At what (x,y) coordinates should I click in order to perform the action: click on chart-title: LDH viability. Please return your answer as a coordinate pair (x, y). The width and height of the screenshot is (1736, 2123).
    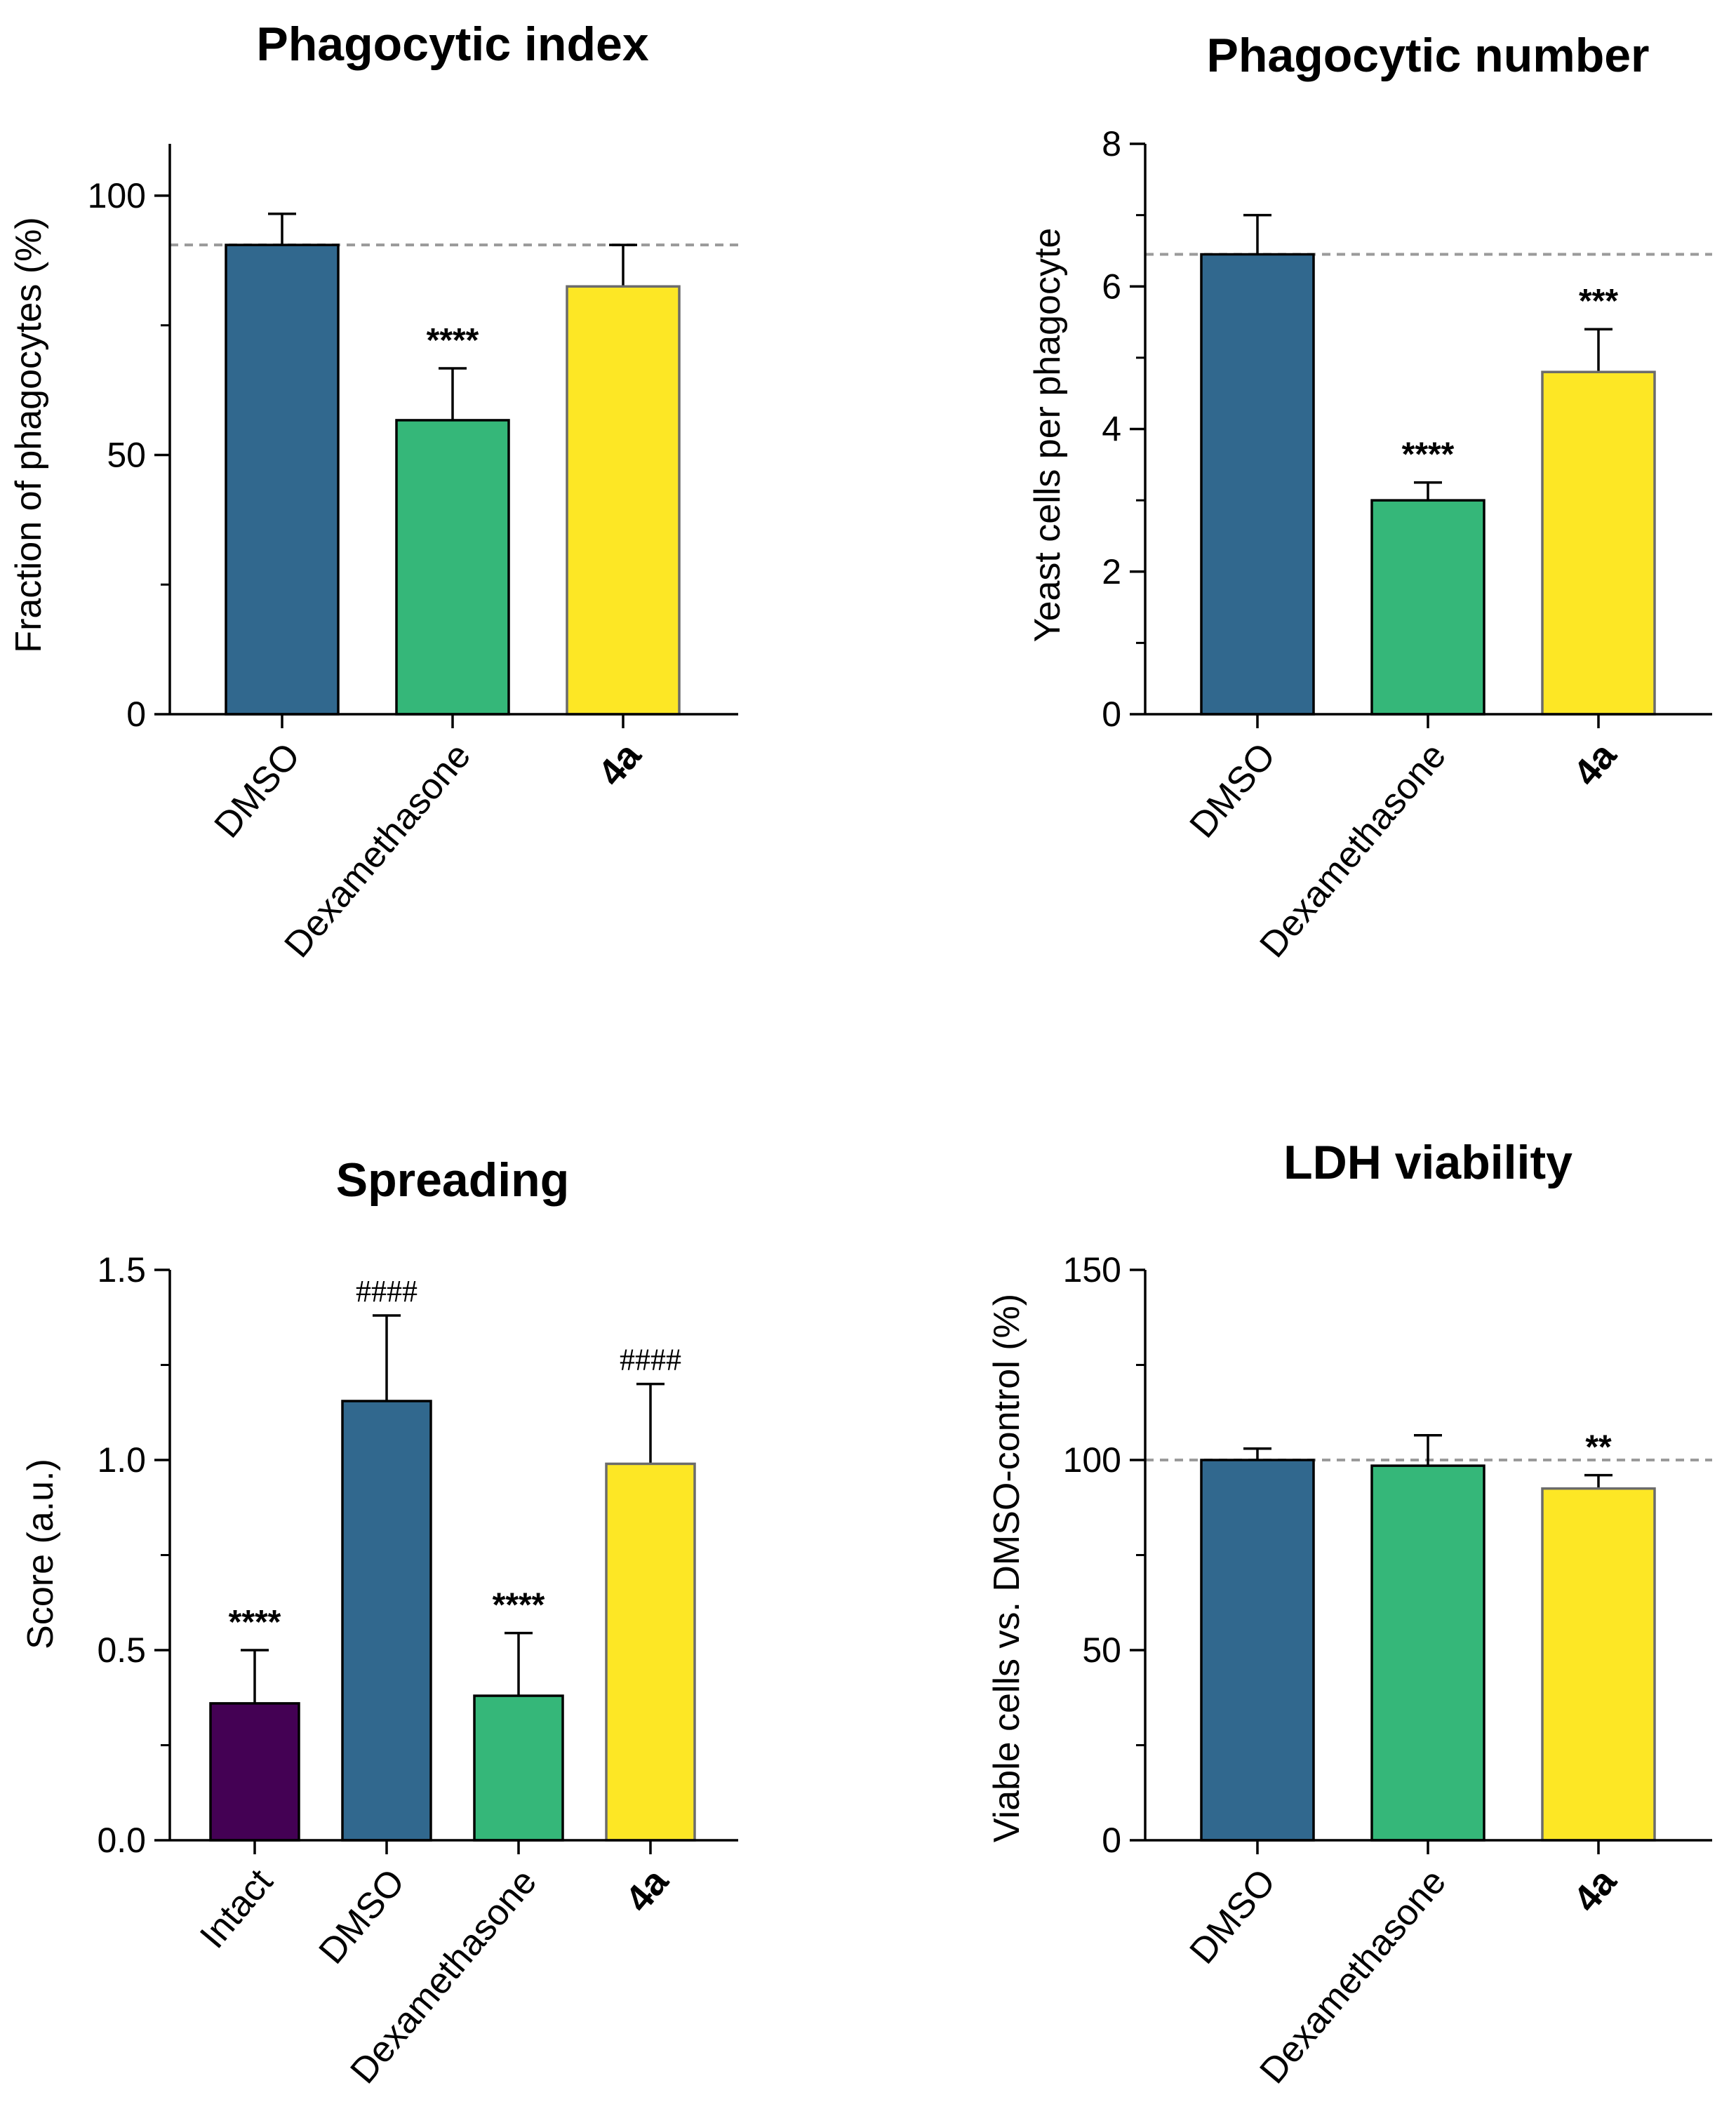
    Looking at the image, I should click on (1428, 1162).